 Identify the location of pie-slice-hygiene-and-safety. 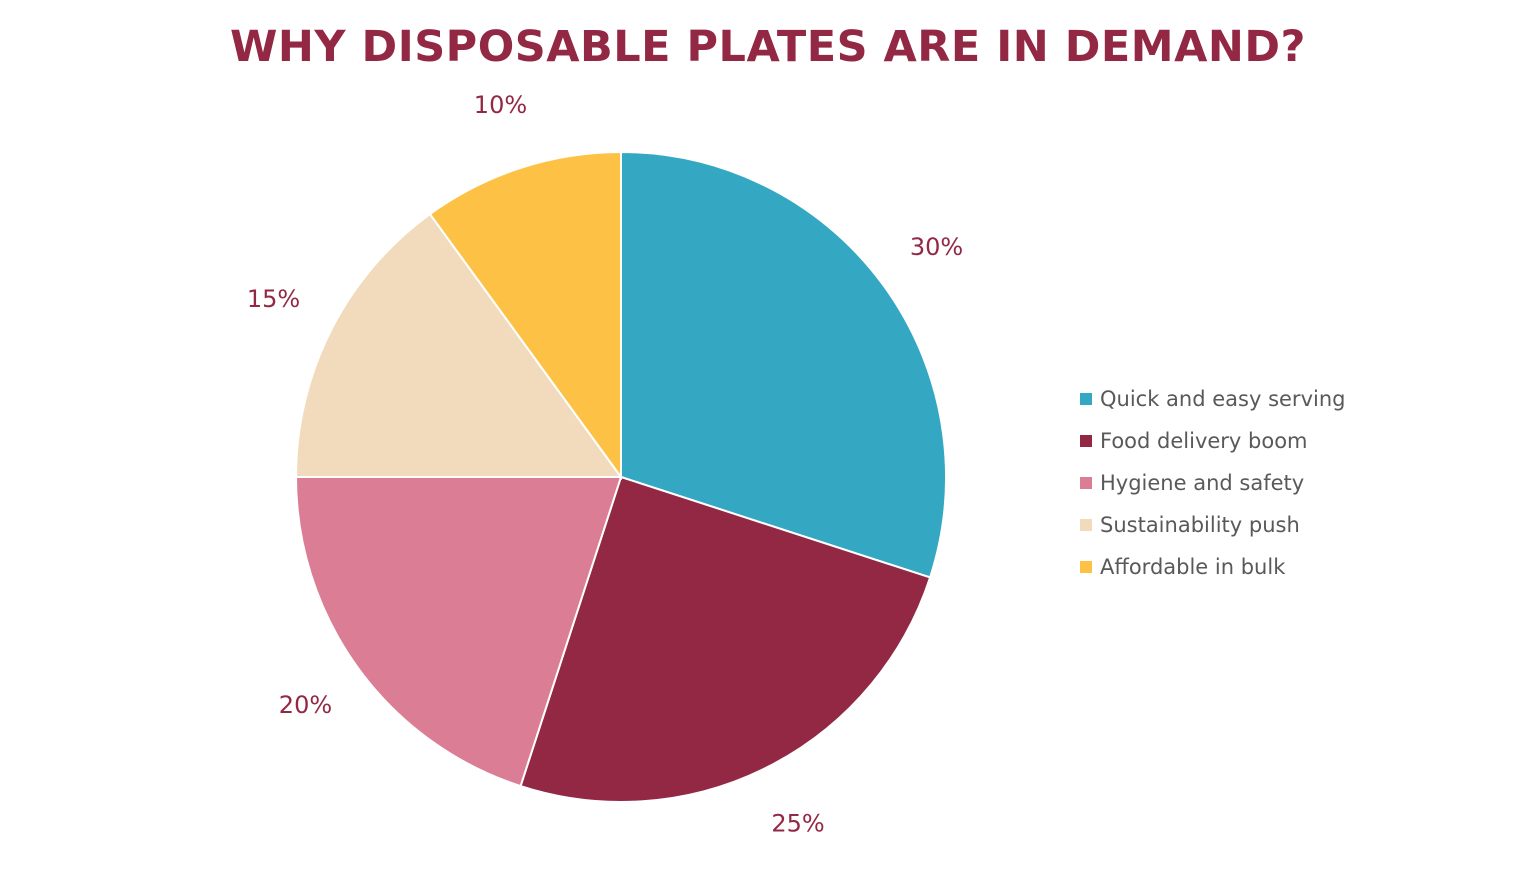
(458, 632).